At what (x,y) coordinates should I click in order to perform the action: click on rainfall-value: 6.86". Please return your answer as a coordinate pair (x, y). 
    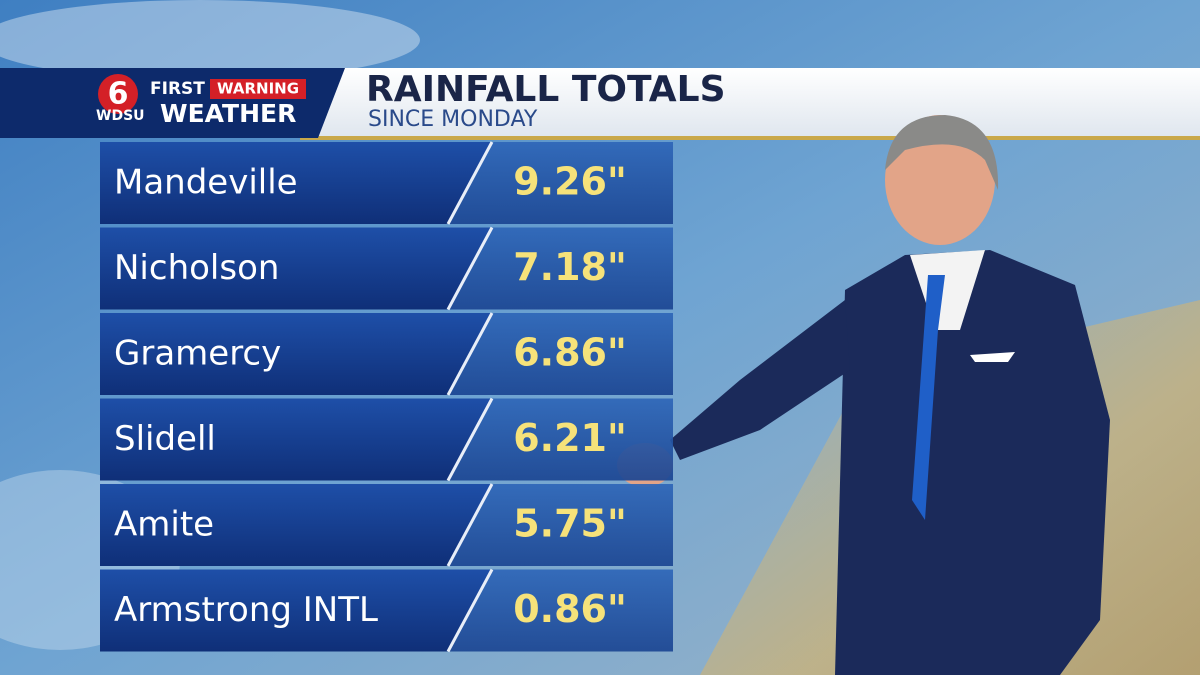
    Looking at the image, I should click on (570, 353).